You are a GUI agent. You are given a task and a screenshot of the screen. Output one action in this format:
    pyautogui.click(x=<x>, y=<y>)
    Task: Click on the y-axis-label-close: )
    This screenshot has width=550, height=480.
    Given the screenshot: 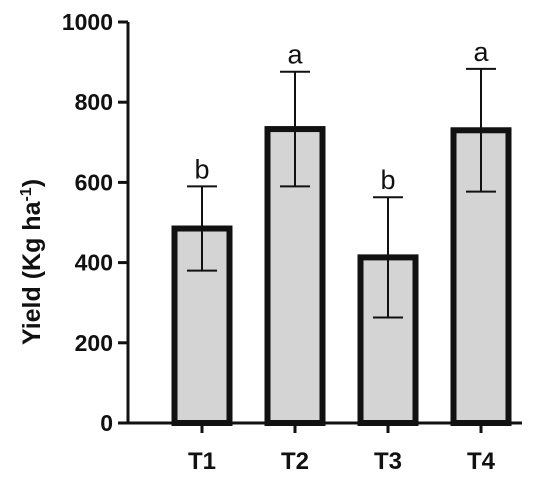 What is the action you would take?
    pyautogui.click(x=32, y=183)
    